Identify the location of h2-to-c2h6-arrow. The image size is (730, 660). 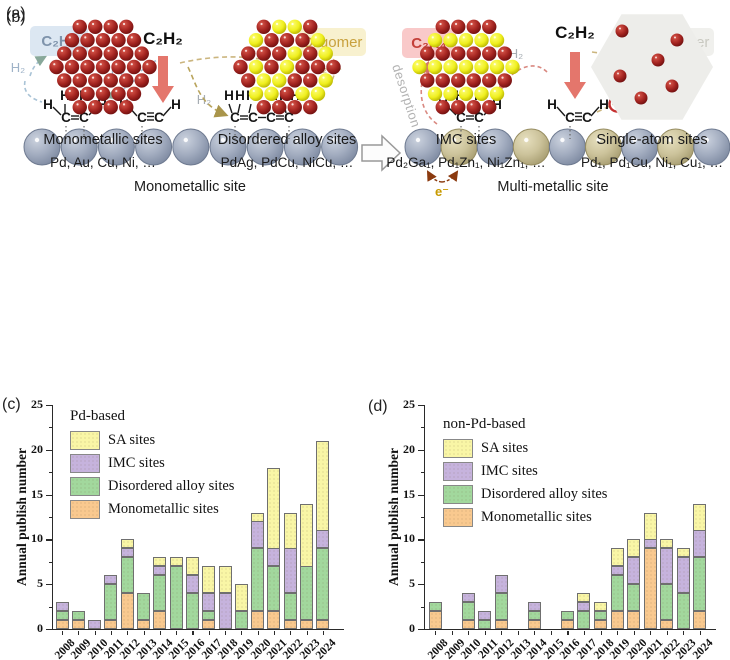
(38, 66).